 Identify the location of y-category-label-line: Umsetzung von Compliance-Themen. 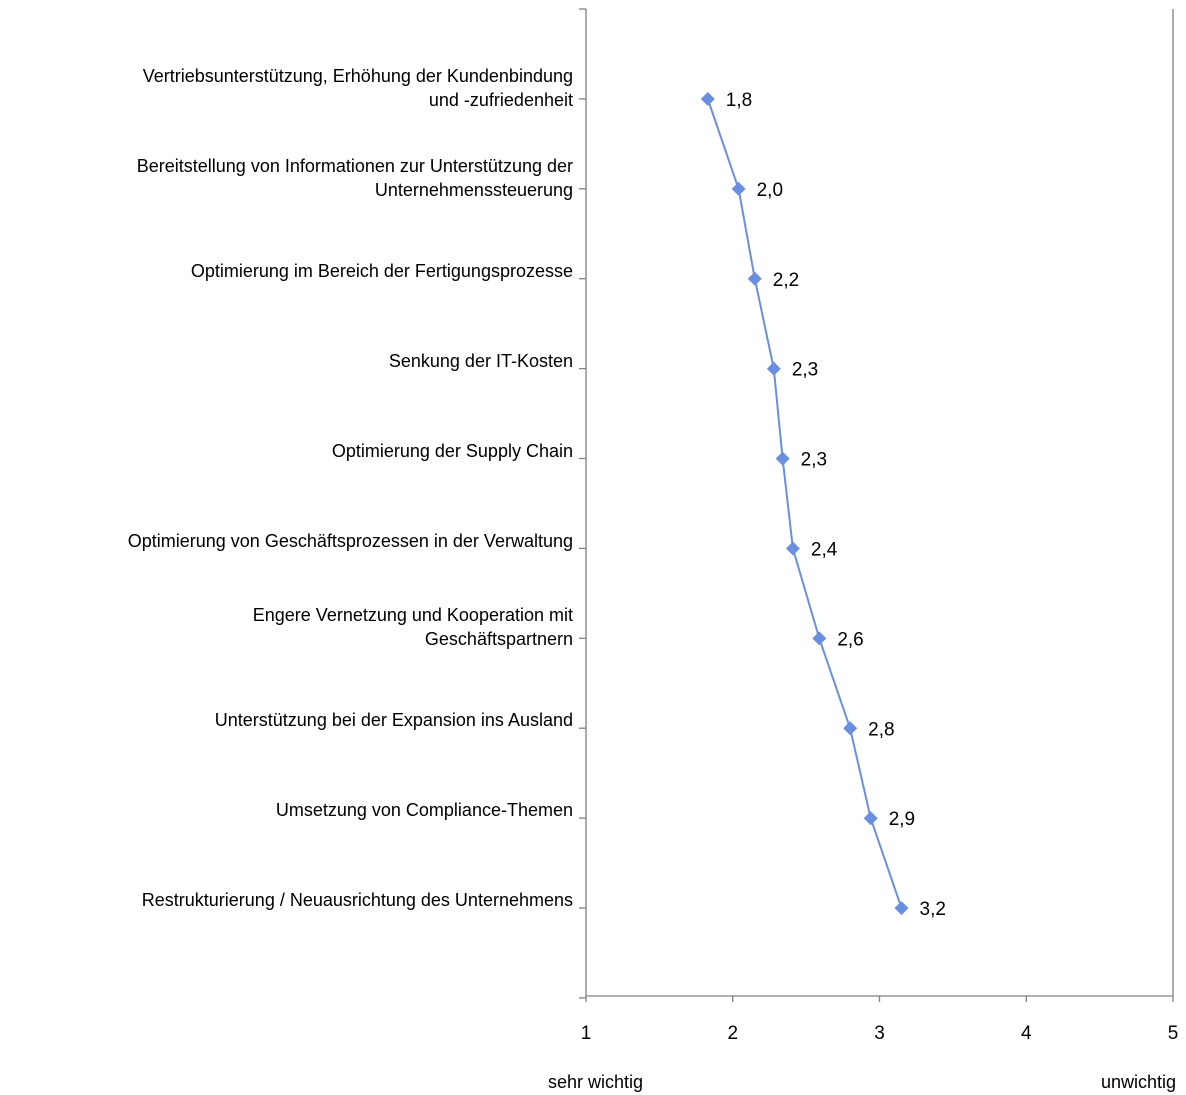
(424, 810).